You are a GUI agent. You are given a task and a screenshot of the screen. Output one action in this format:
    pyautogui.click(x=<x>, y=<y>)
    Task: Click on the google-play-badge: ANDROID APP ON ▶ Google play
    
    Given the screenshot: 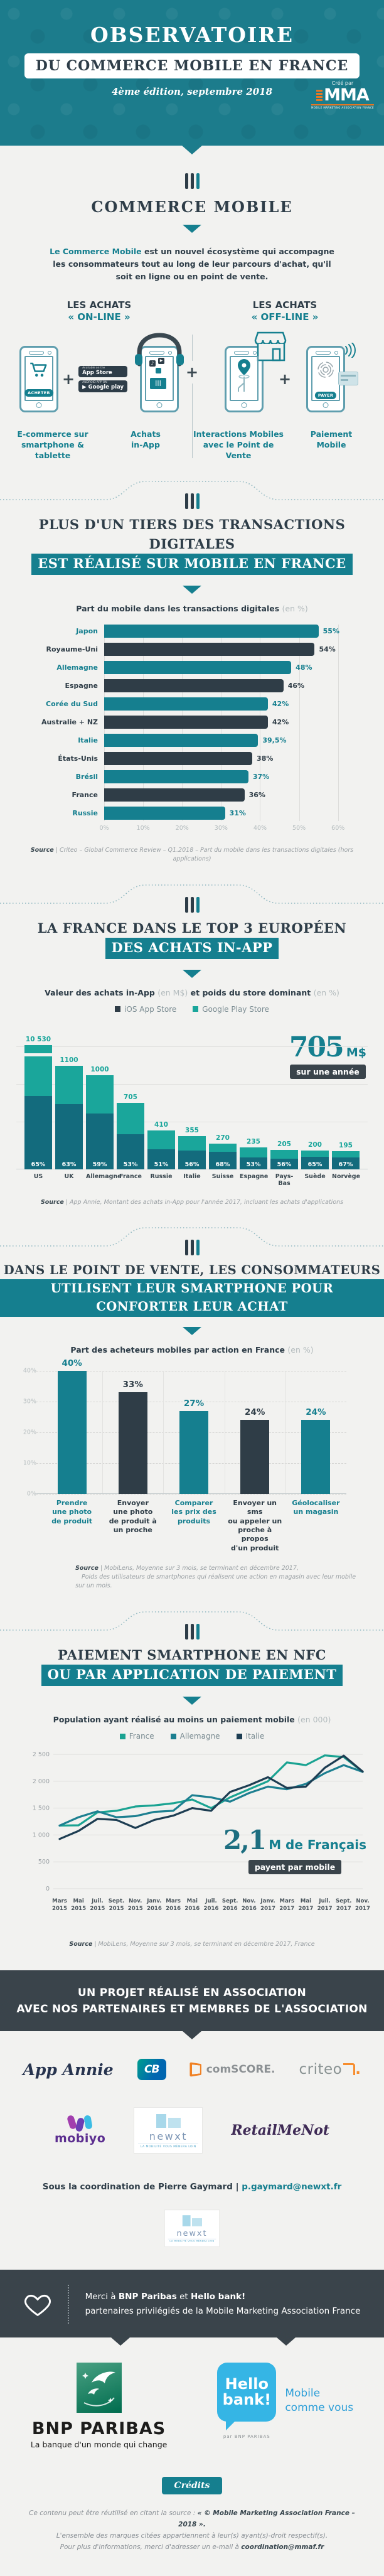 What is the action you would take?
    pyautogui.click(x=102, y=386)
    